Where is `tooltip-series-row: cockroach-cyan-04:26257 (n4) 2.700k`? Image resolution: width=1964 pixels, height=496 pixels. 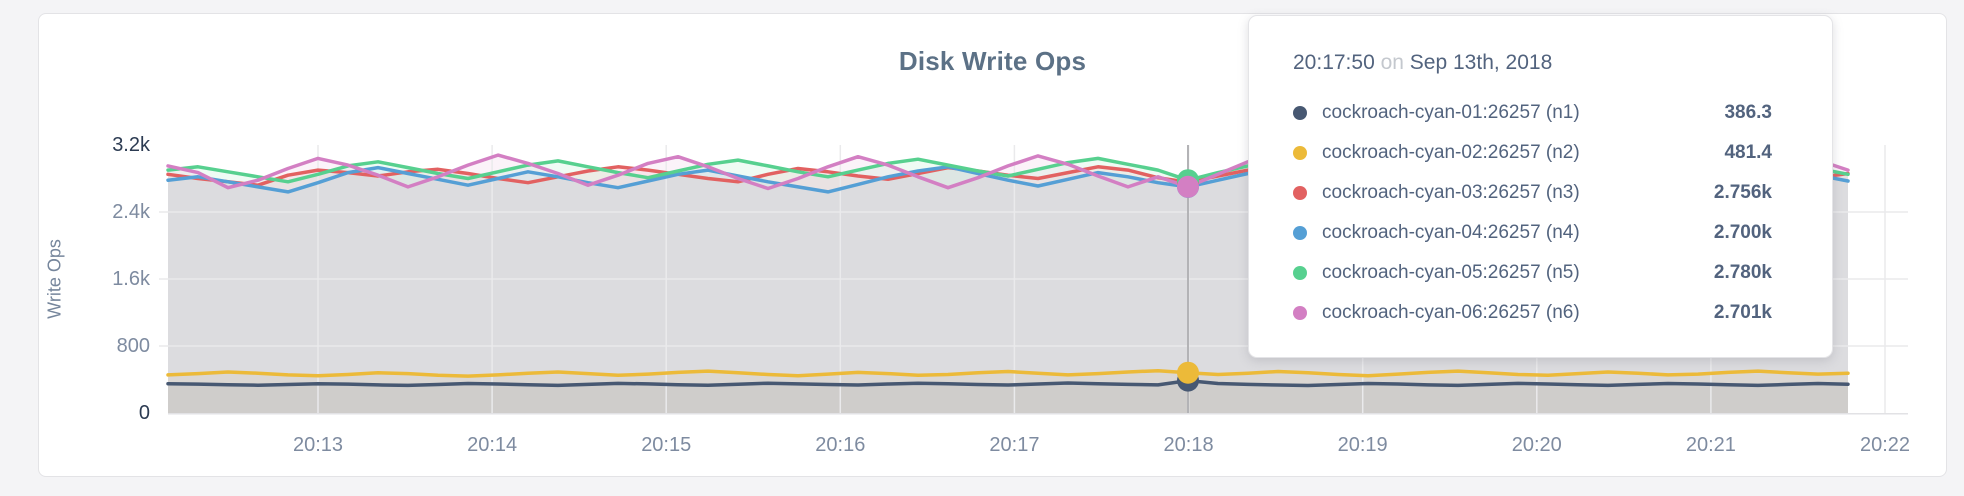 tooltip-series-row: cockroach-cyan-04:26257 (n4) 2.700k is located at coordinates (1532, 233).